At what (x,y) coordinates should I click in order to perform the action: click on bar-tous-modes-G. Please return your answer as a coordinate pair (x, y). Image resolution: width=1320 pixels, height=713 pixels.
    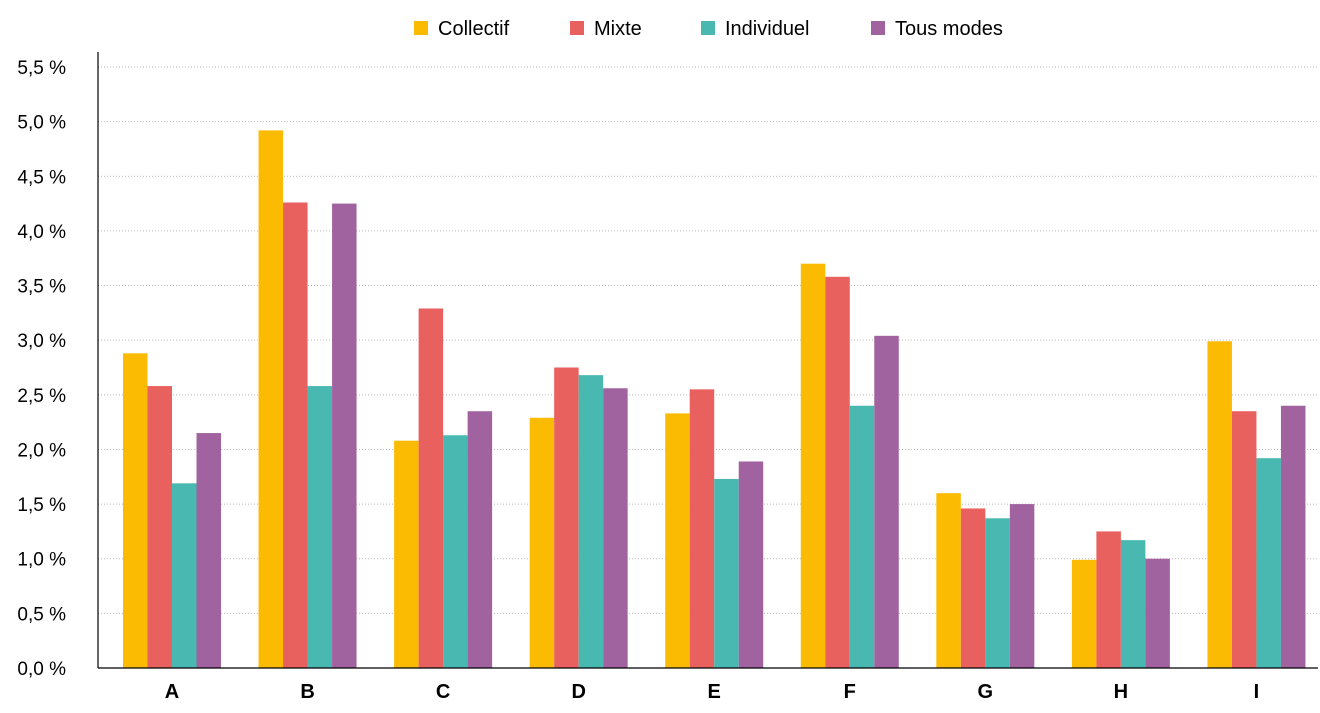
    Looking at the image, I should click on (1022, 586).